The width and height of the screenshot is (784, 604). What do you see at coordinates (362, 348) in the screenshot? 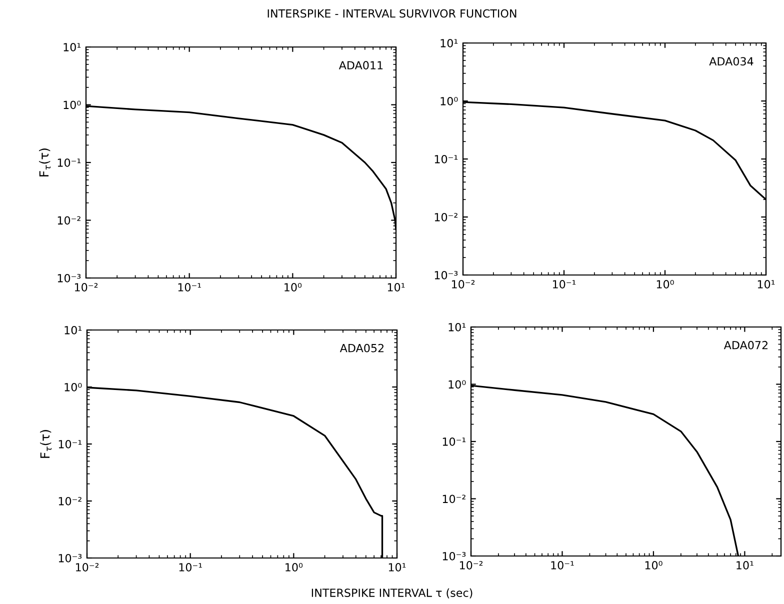
I see `annotation: ADA052` at bounding box center [362, 348].